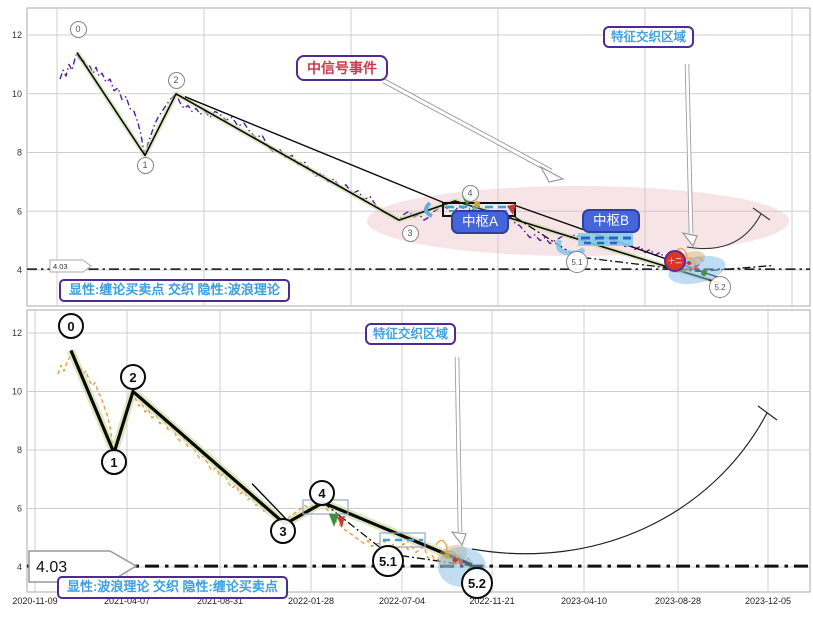 Image resolution: width=813 pixels, height=617 pixels. Describe the element at coordinates (410, 233) in the screenshot. I see `wave-point-top-3: 3` at that location.